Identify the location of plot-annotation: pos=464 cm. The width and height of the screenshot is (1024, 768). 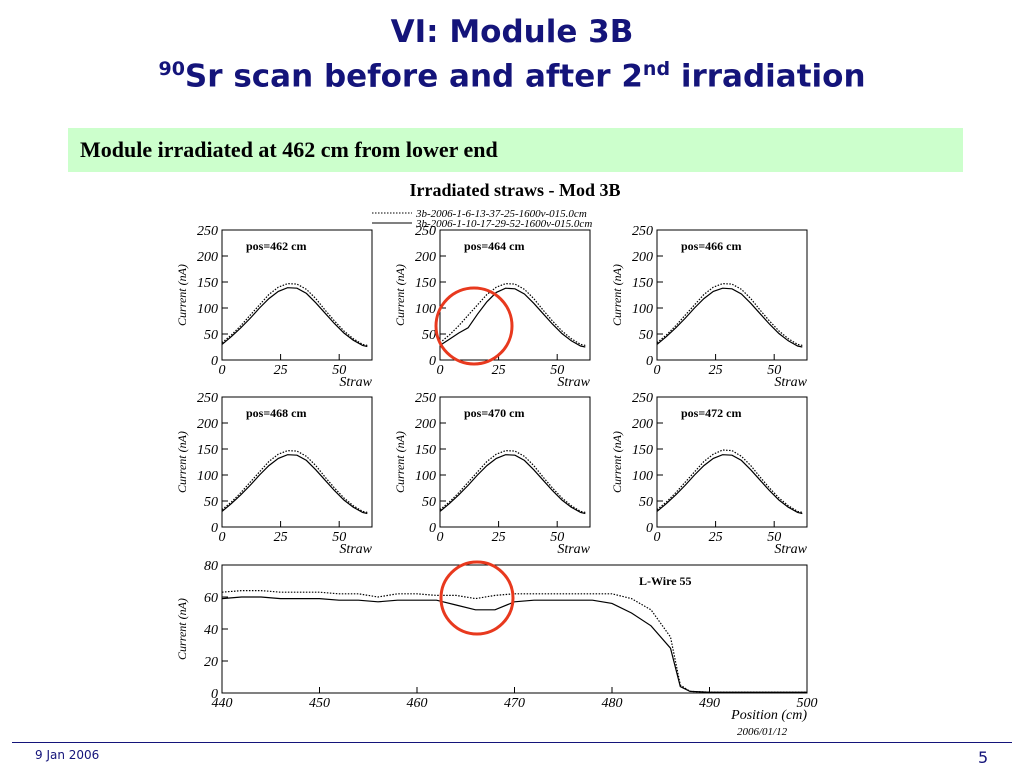
(494, 246).